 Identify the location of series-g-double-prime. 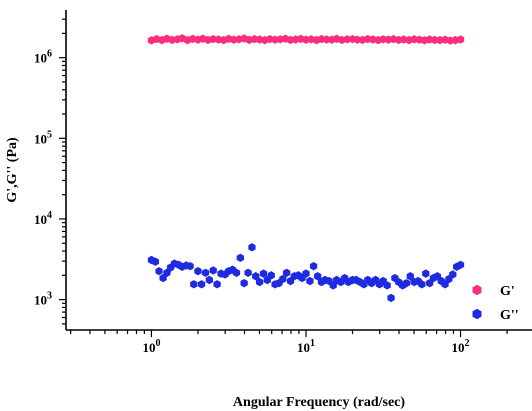
(306, 273).